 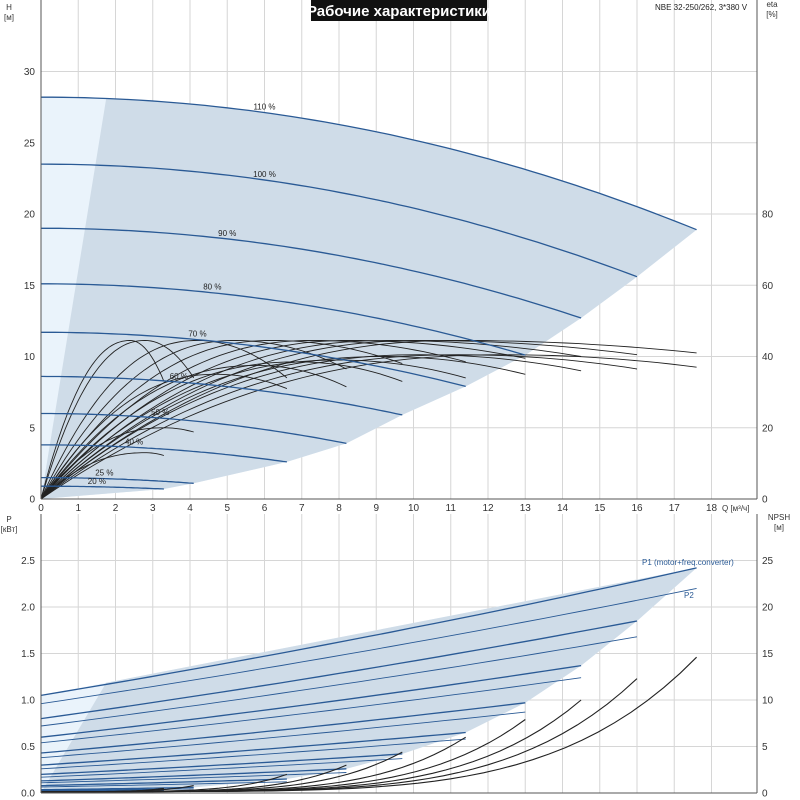 I want to click on x-tick-label: 14, so click(x=563, y=508).